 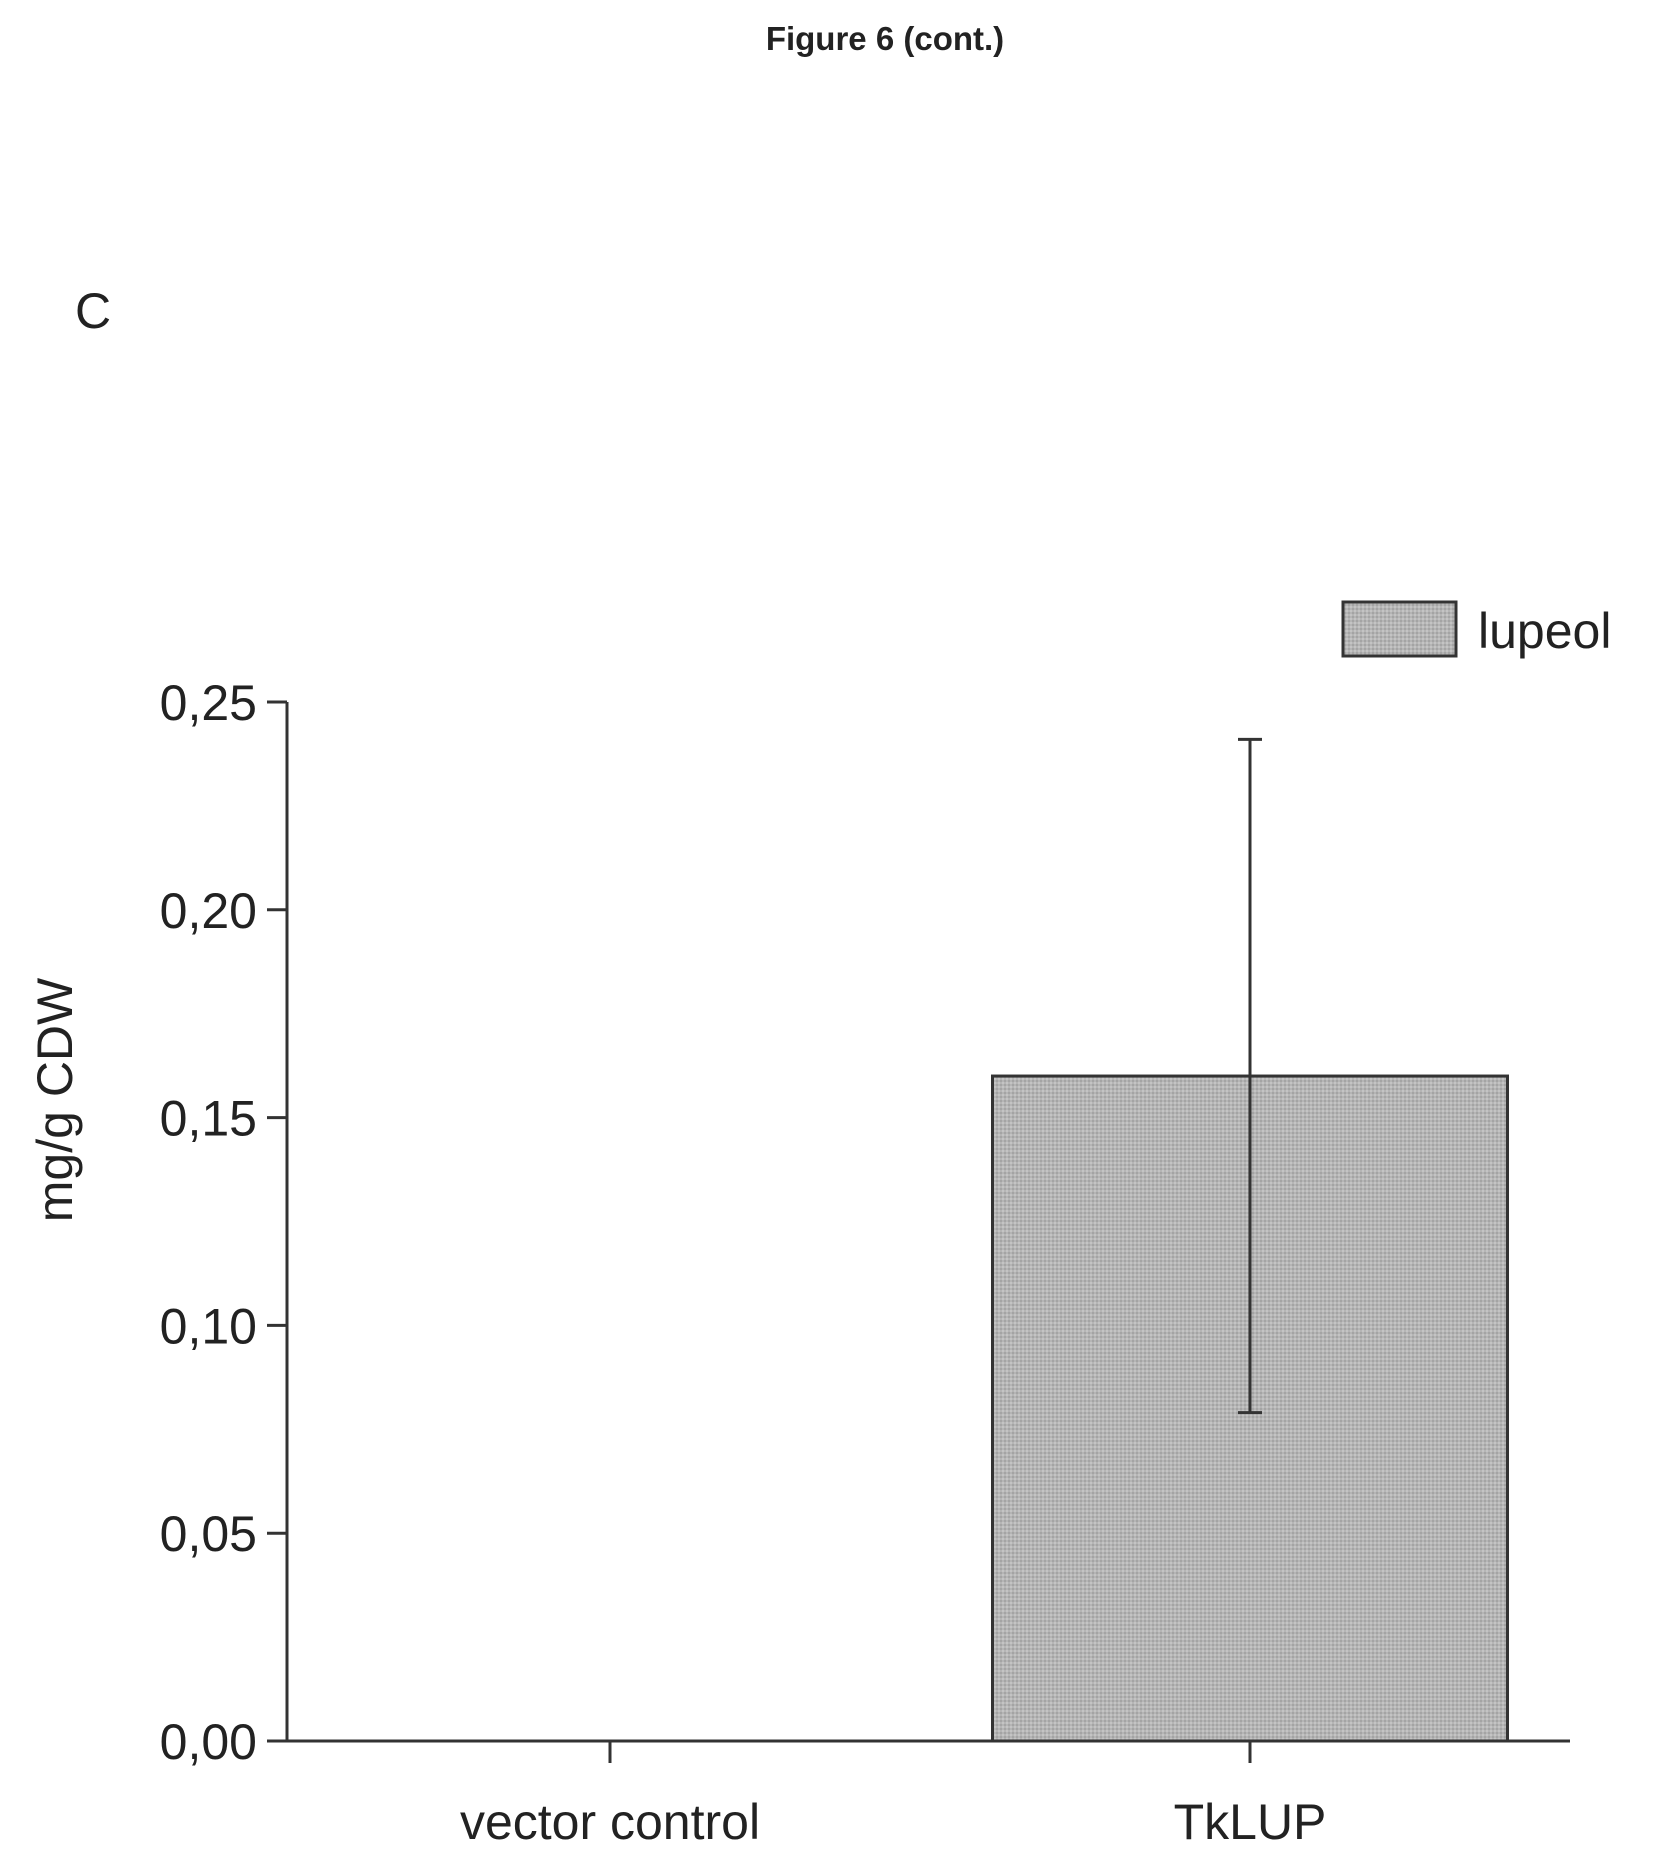 What do you see at coordinates (893, 1795) in the screenshot?
I see `x-axis-ticks: vector control TkLUP` at bounding box center [893, 1795].